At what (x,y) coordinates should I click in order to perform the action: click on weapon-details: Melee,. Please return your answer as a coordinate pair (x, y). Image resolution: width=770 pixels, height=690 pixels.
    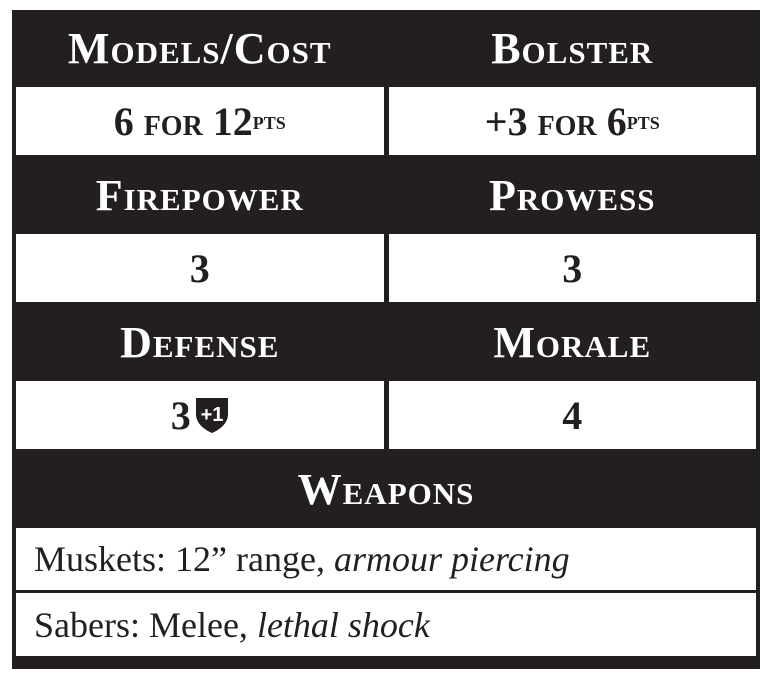
    Looking at the image, I should click on (198, 624).